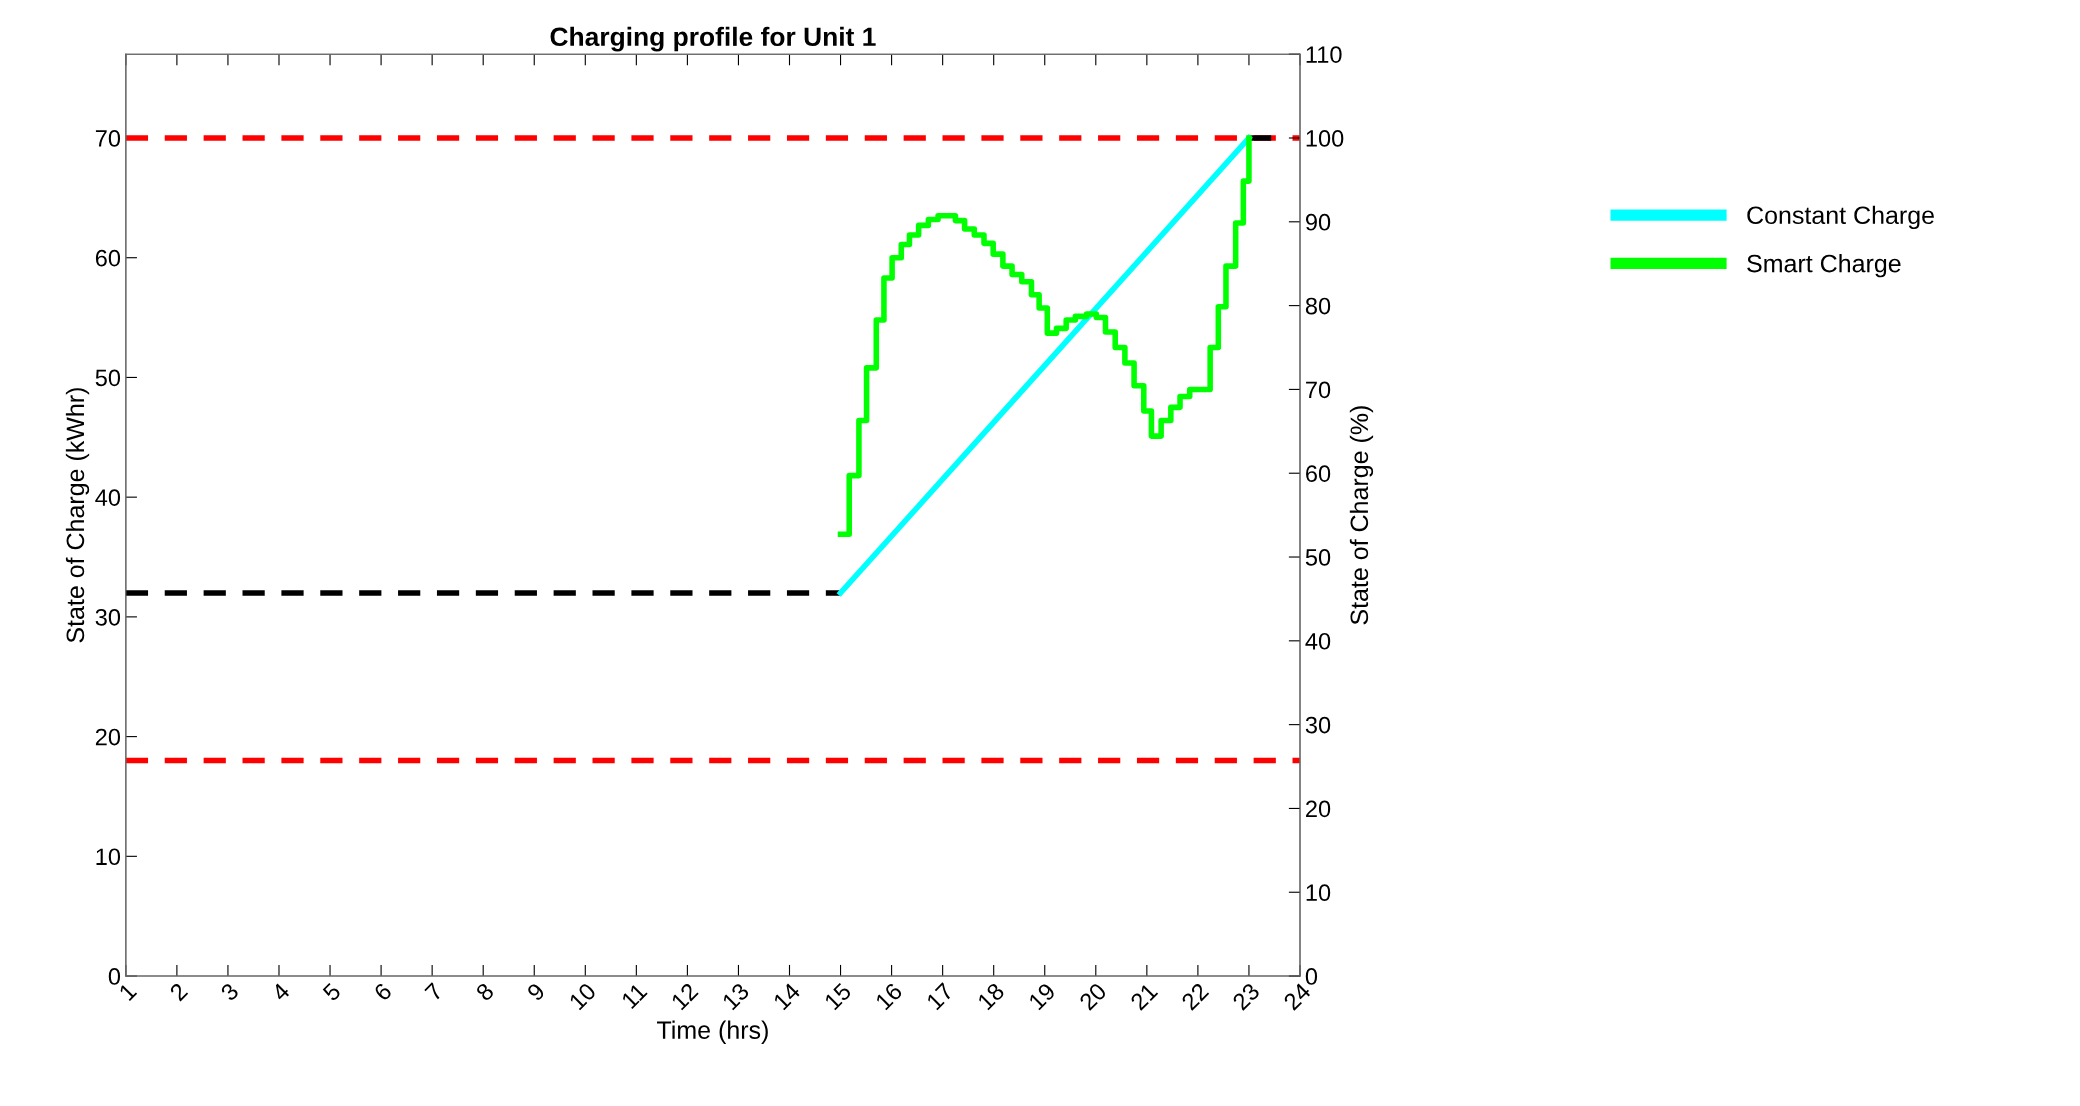  What do you see at coordinates (1324, 54) in the screenshot?
I see `y2-tick-label: 110` at bounding box center [1324, 54].